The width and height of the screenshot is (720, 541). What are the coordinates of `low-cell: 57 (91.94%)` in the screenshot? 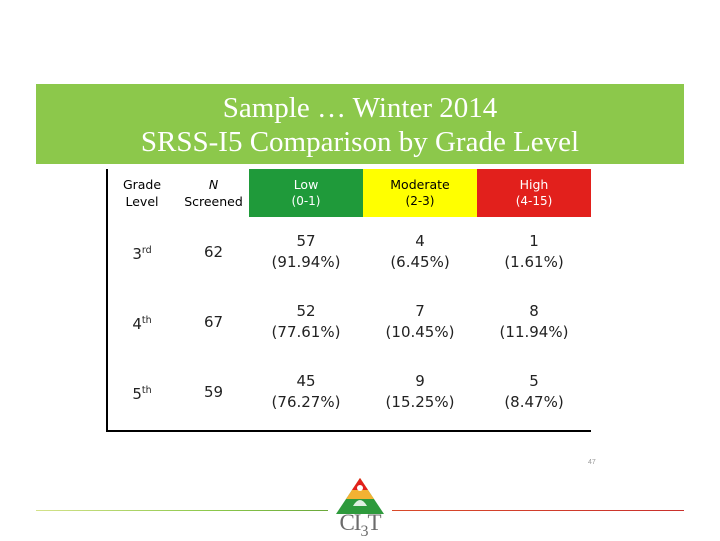 It's located at (306, 252).